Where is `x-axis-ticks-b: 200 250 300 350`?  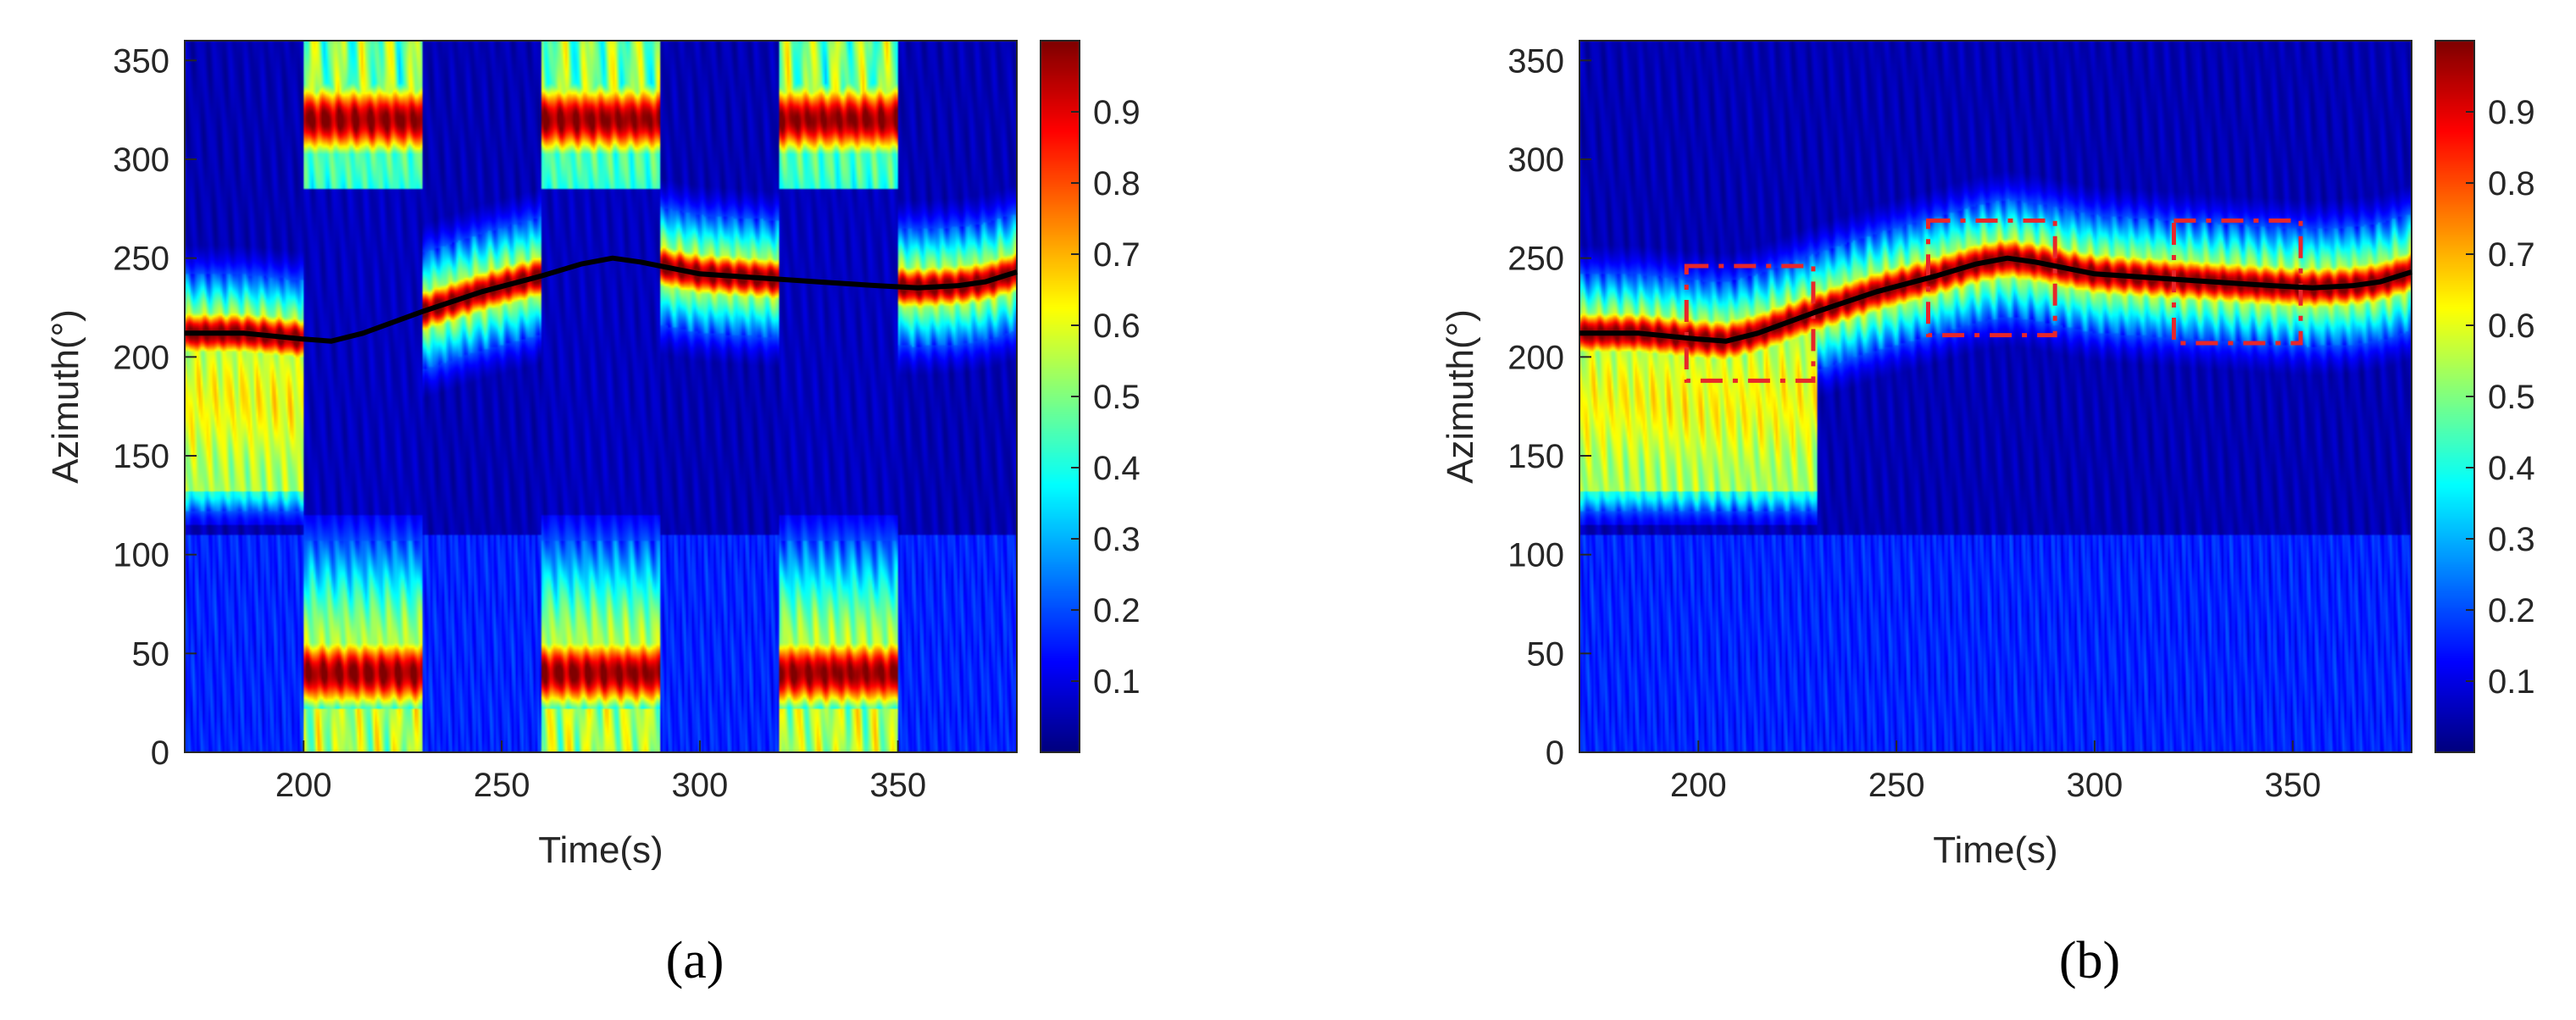 x-axis-ticks-b: 200 250 300 350 is located at coordinates (1995, 772).